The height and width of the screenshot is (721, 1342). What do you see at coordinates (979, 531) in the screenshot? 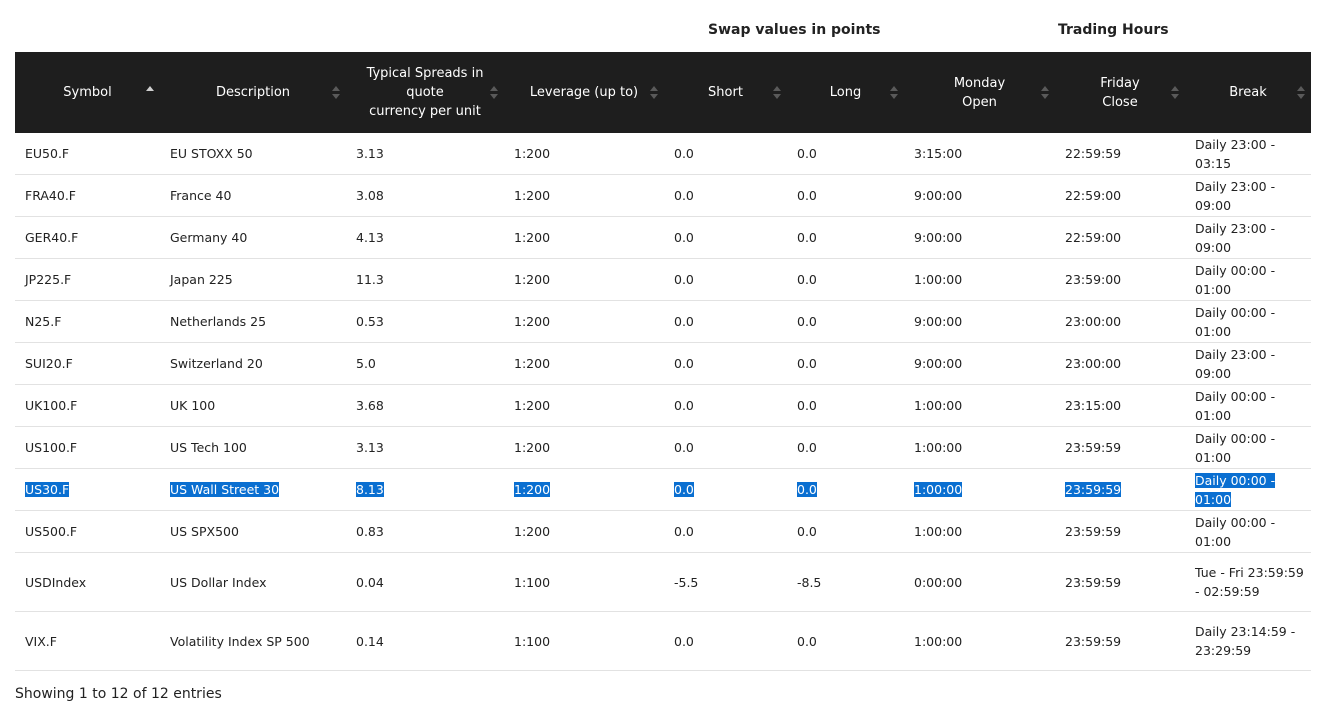
I see `monday-open-cell: 1:00:00` at bounding box center [979, 531].